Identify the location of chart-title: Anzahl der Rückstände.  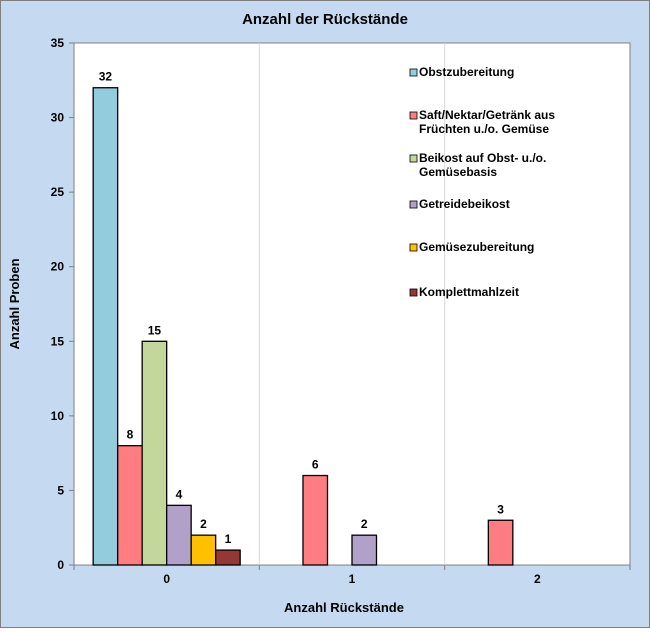
(325, 19).